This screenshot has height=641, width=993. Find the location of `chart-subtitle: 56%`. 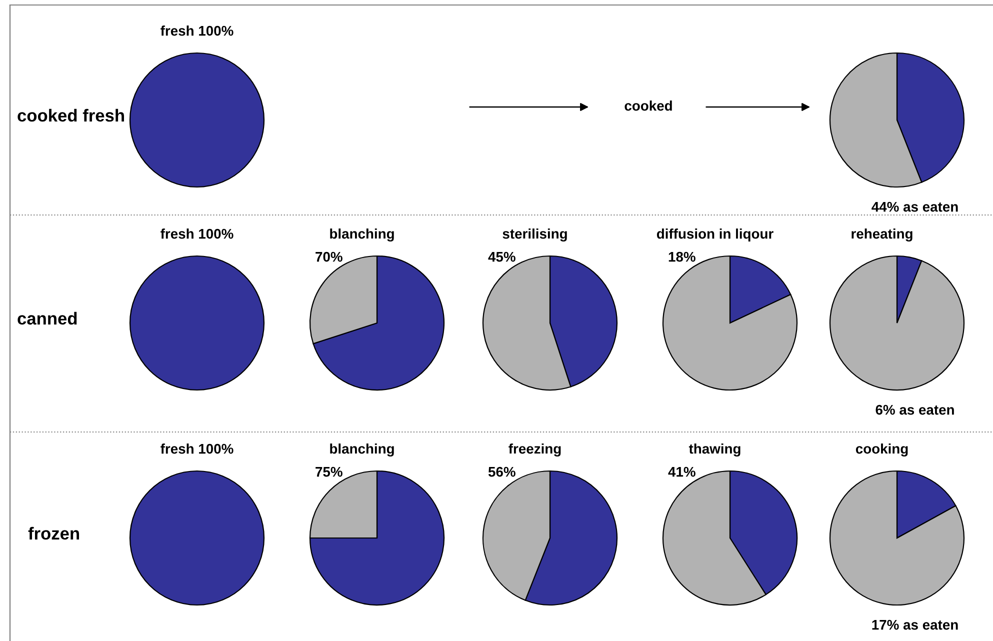

chart-subtitle: 56% is located at coordinates (502, 471).